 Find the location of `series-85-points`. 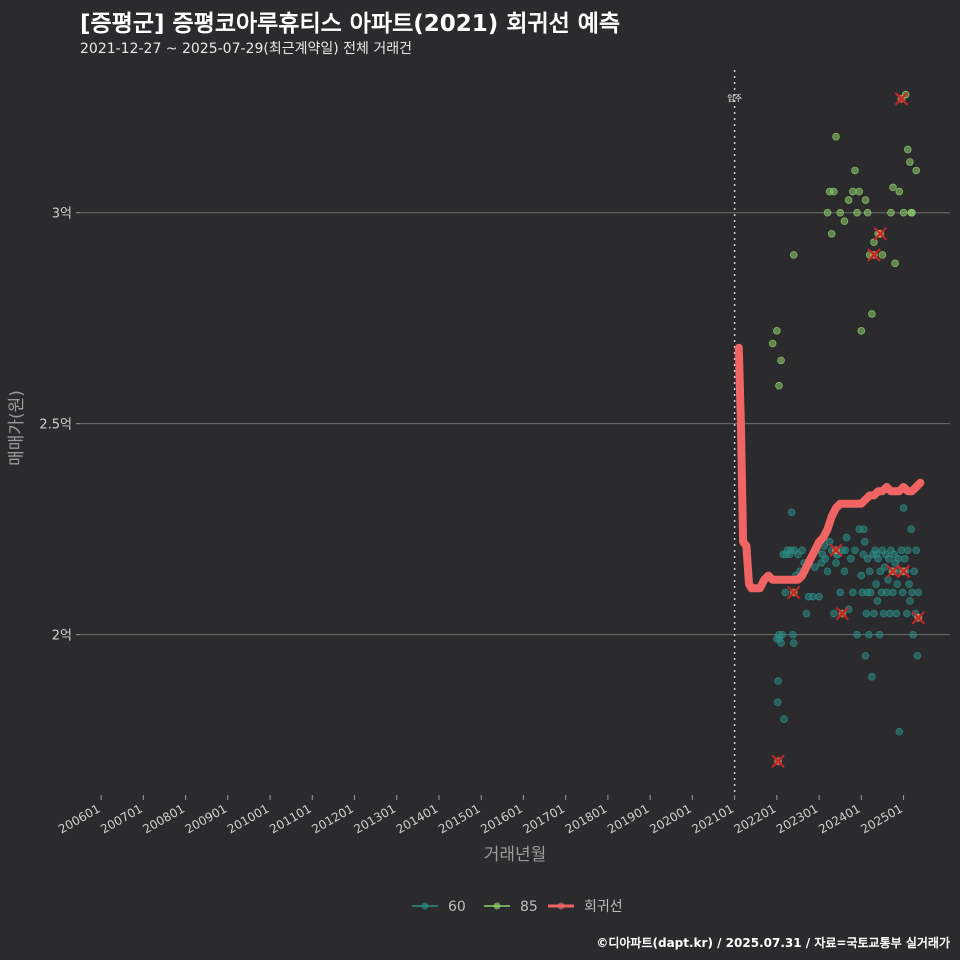

series-85-points is located at coordinates (844, 240).